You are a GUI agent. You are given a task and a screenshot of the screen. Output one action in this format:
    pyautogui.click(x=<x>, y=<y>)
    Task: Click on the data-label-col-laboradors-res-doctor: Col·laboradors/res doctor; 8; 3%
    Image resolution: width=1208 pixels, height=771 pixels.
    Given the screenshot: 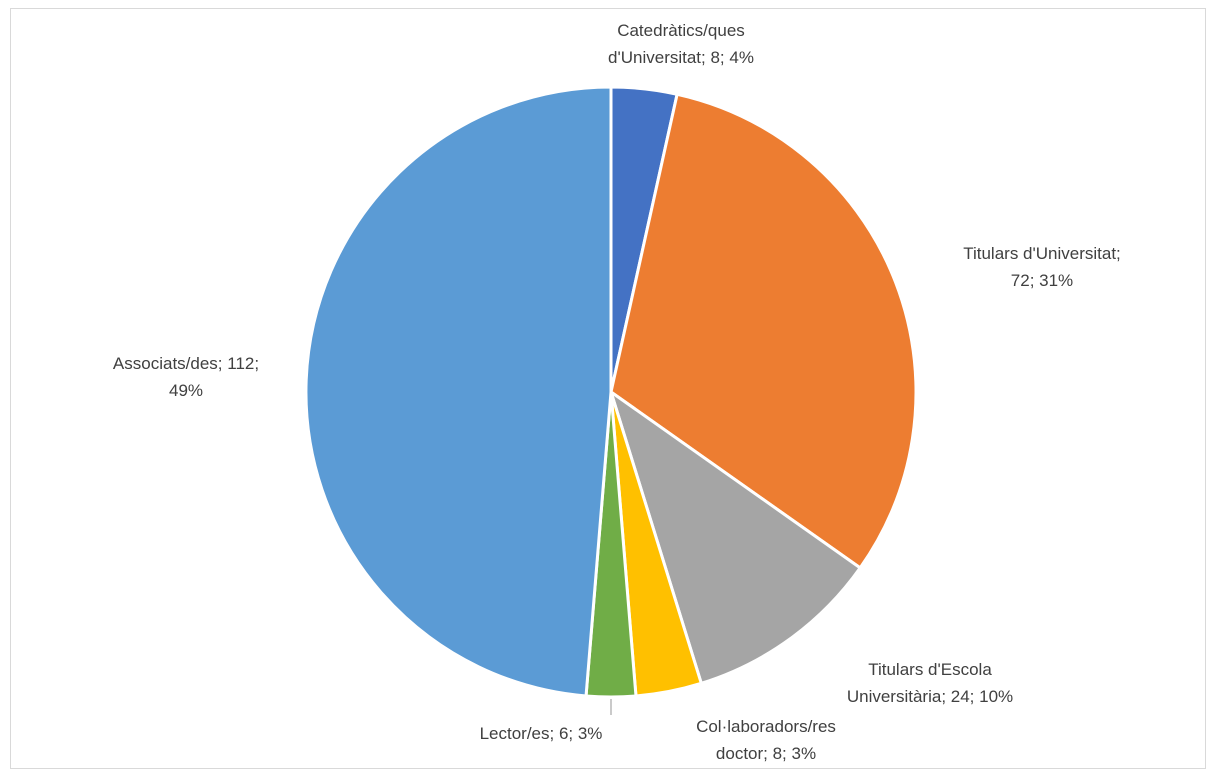 What is the action you would take?
    pyautogui.click(x=766, y=740)
    